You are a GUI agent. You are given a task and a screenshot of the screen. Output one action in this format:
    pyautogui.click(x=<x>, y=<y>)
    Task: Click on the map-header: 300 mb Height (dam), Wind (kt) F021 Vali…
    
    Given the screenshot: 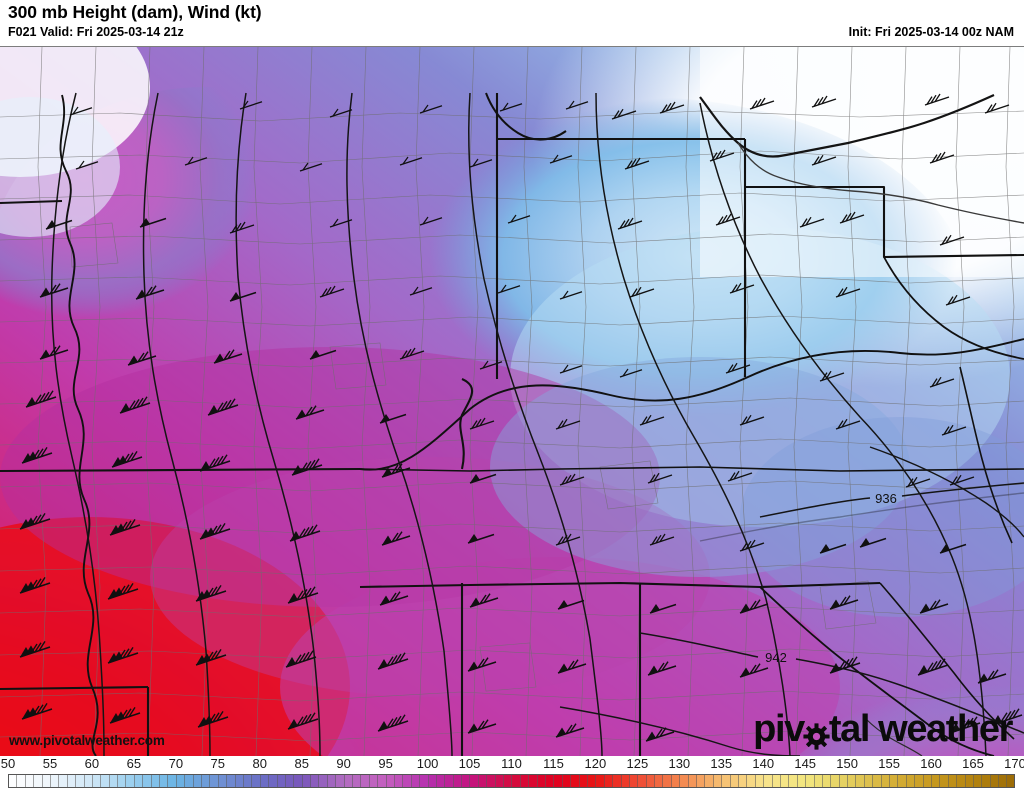 What is the action you would take?
    pyautogui.click(x=512, y=23)
    